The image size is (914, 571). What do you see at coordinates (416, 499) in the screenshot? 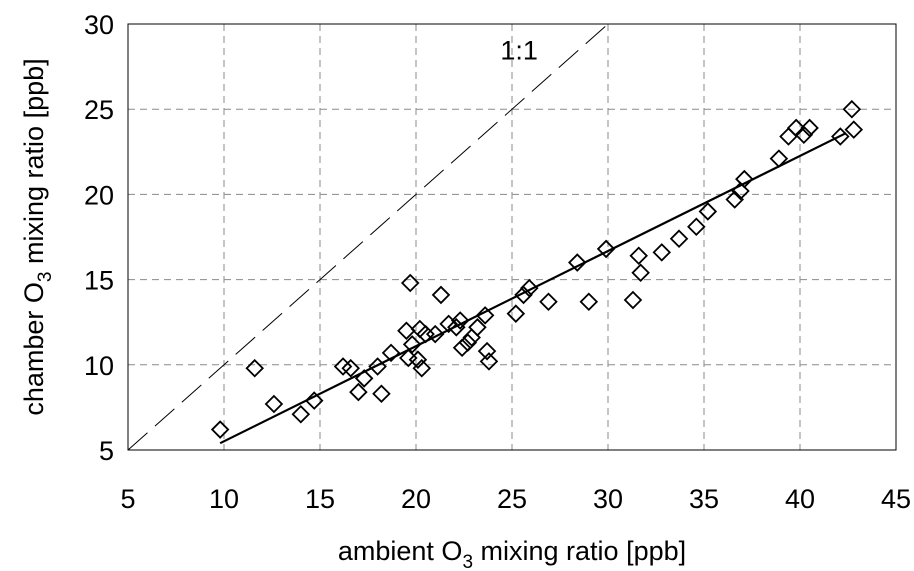
I see `x-tick-label: 20` at bounding box center [416, 499].